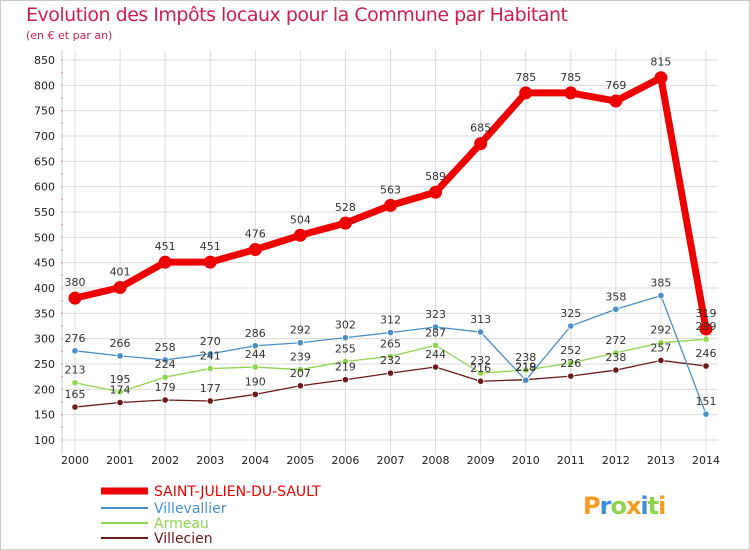 Image resolution: width=750 pixels, height=550 pixels. Describe the element at coordinates (44, 187) in the screenshot. I see `y-tick-label: 600` at that location.